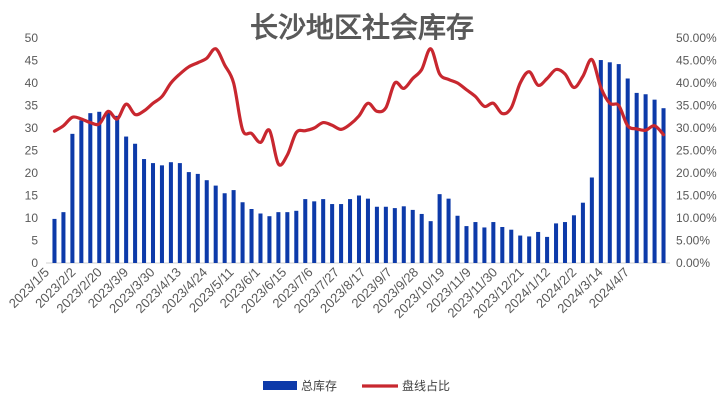 Image resolution: width=727 pixels, height=400 pixels. Describe the element at coordinates (696, 128) in the screenshot. I see `right-tick-label: 30.00%` at that location.